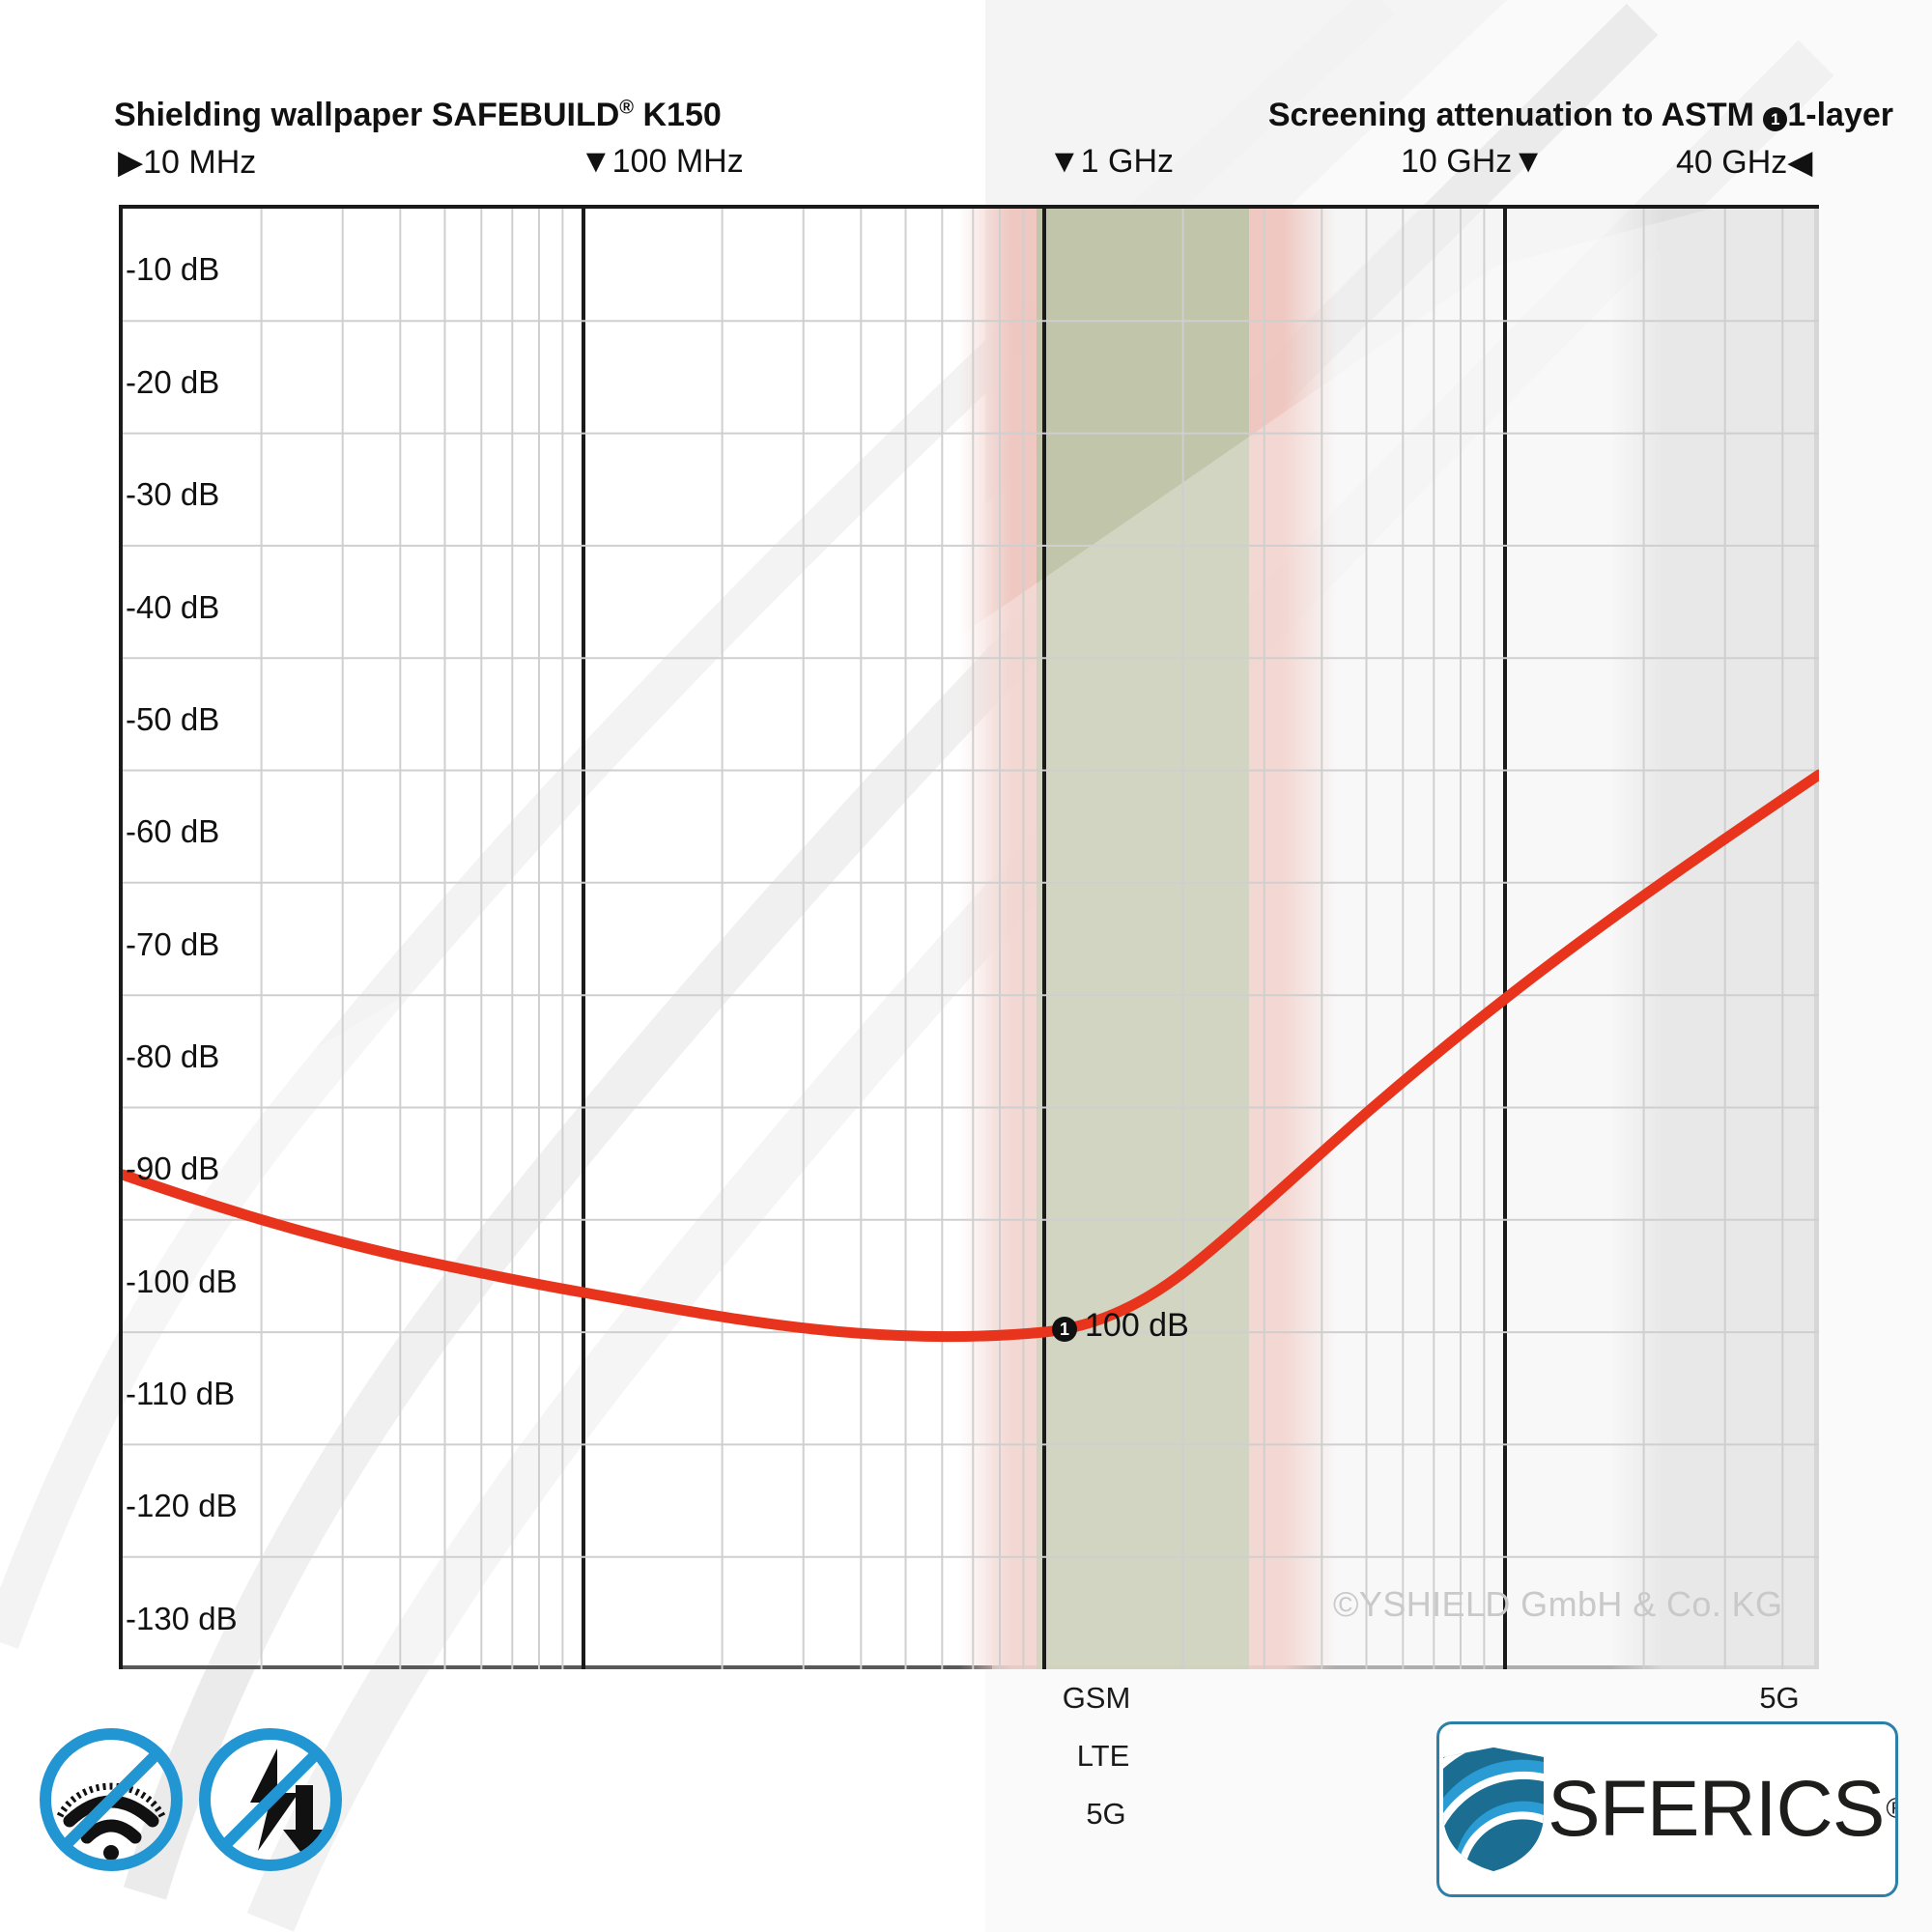 Image resolution: width=1932 pixels, height=1932 pixels. Describe the element at coordinates (678, 115) in the screenshot. I see `title-left-model: K150` at that location.